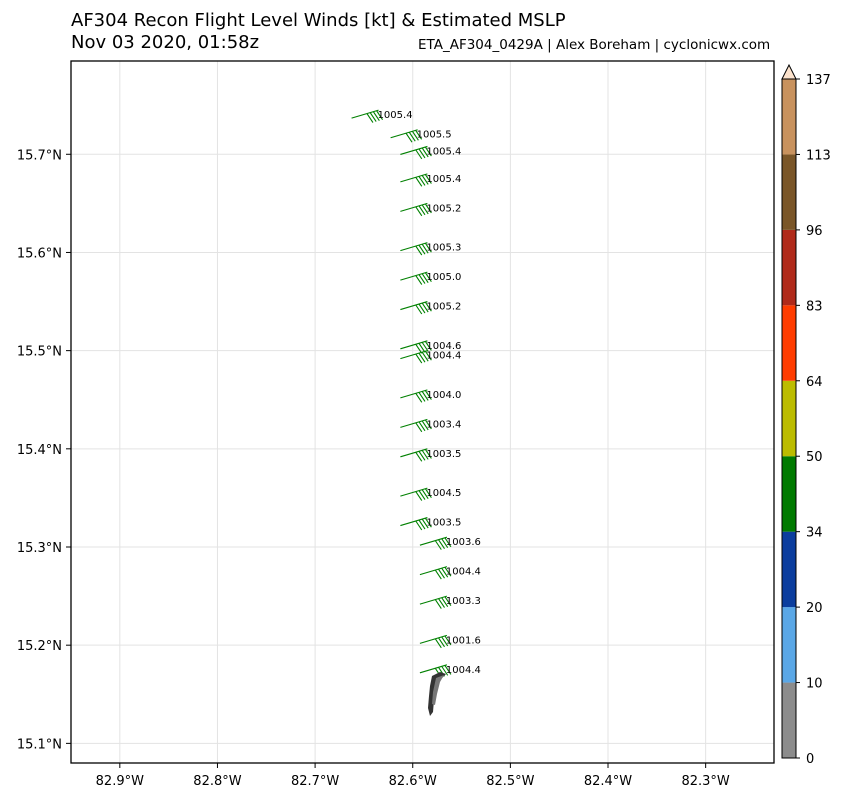  Describe the element at coordinates (608, 781) in the screenshot. I see `x-tick-label: 82.4°W` at that location.